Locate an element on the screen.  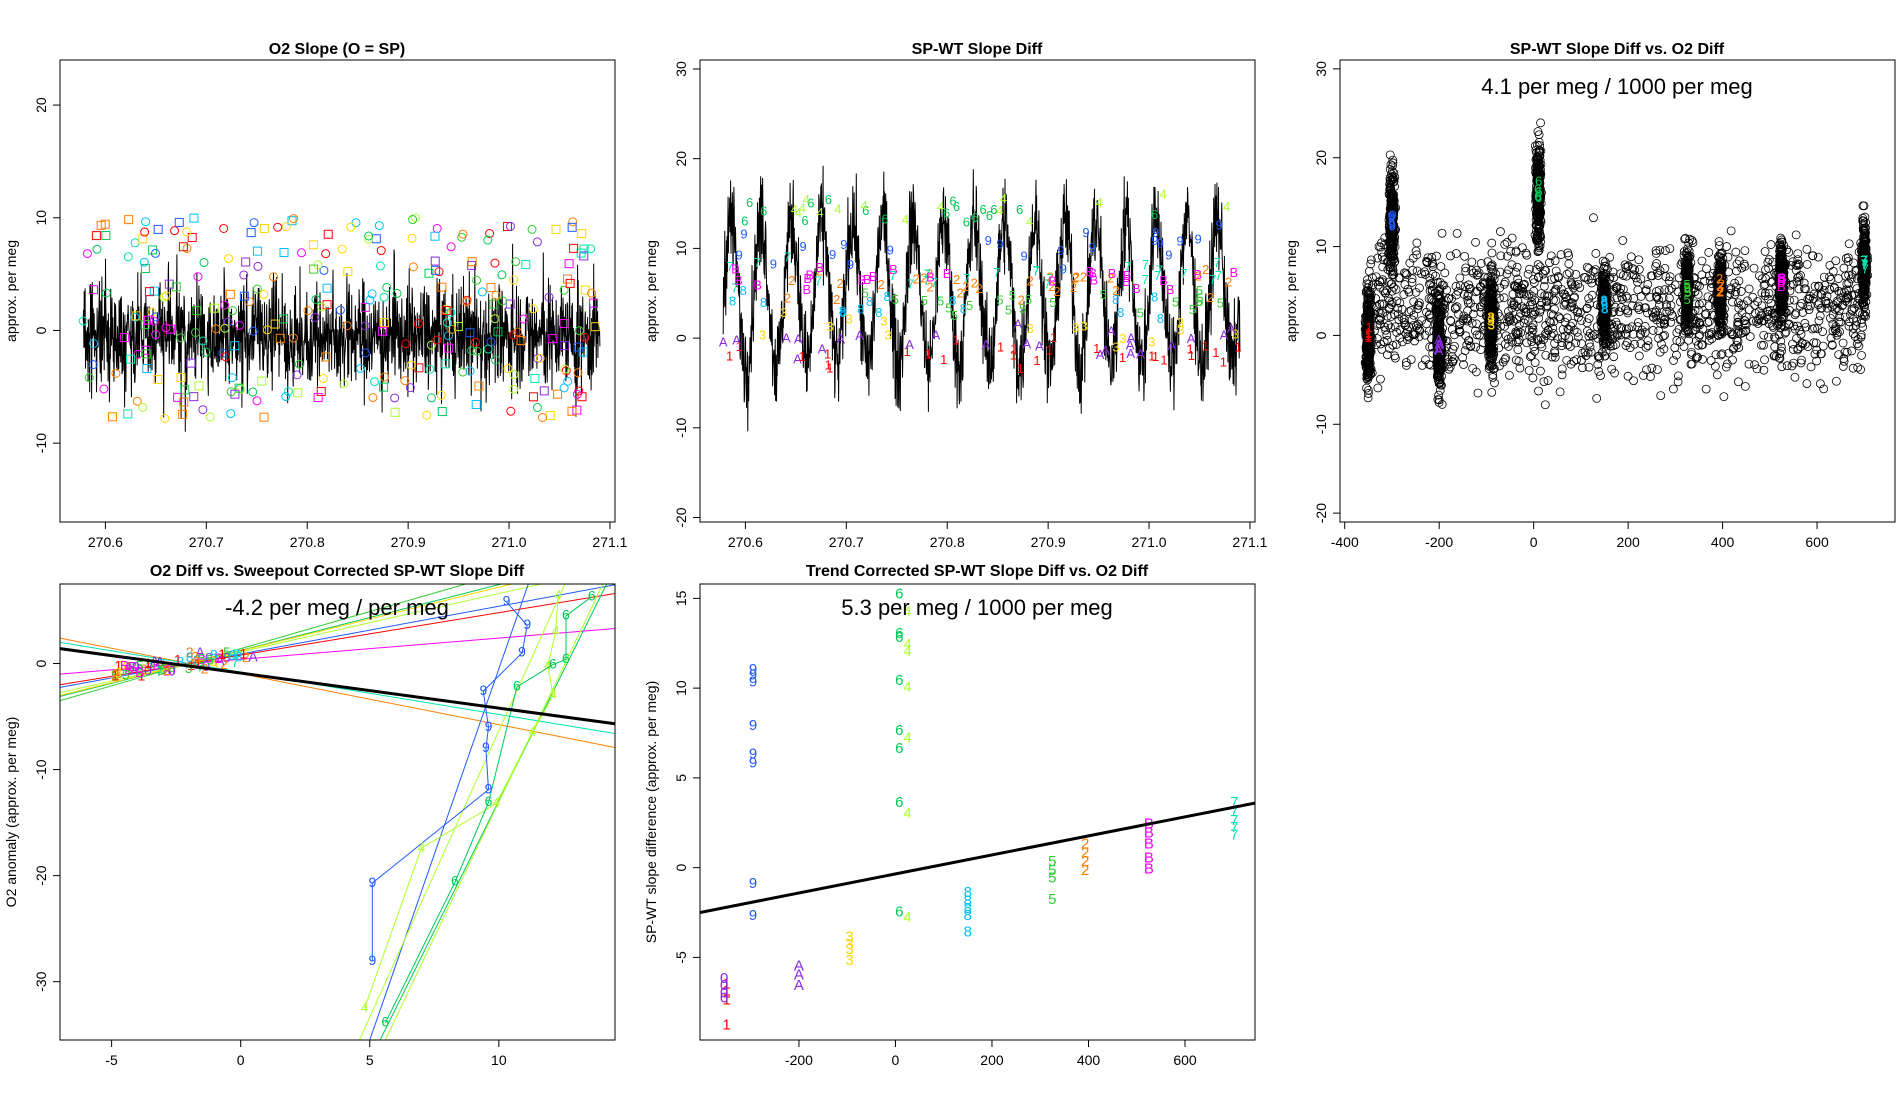
p3-cluster-label: 8 is located at coordinates (1604, 302).